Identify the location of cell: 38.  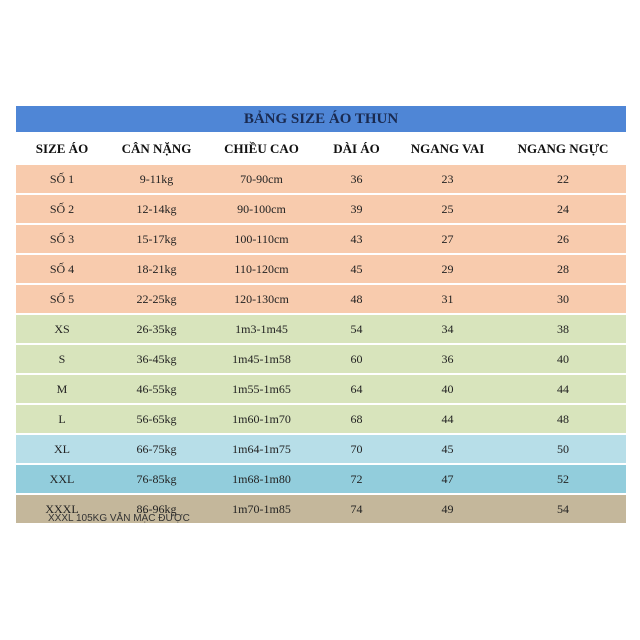
(563, 328).